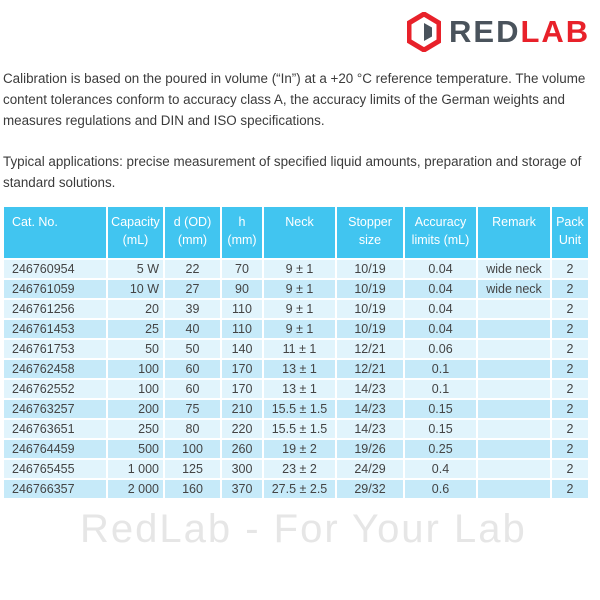 The width and height of the screenshot is (600, 600). What do you see at coordinates (299, 222) in the screenshot?
I see `column-header-line: Neck` at bounding box center [299, 222].